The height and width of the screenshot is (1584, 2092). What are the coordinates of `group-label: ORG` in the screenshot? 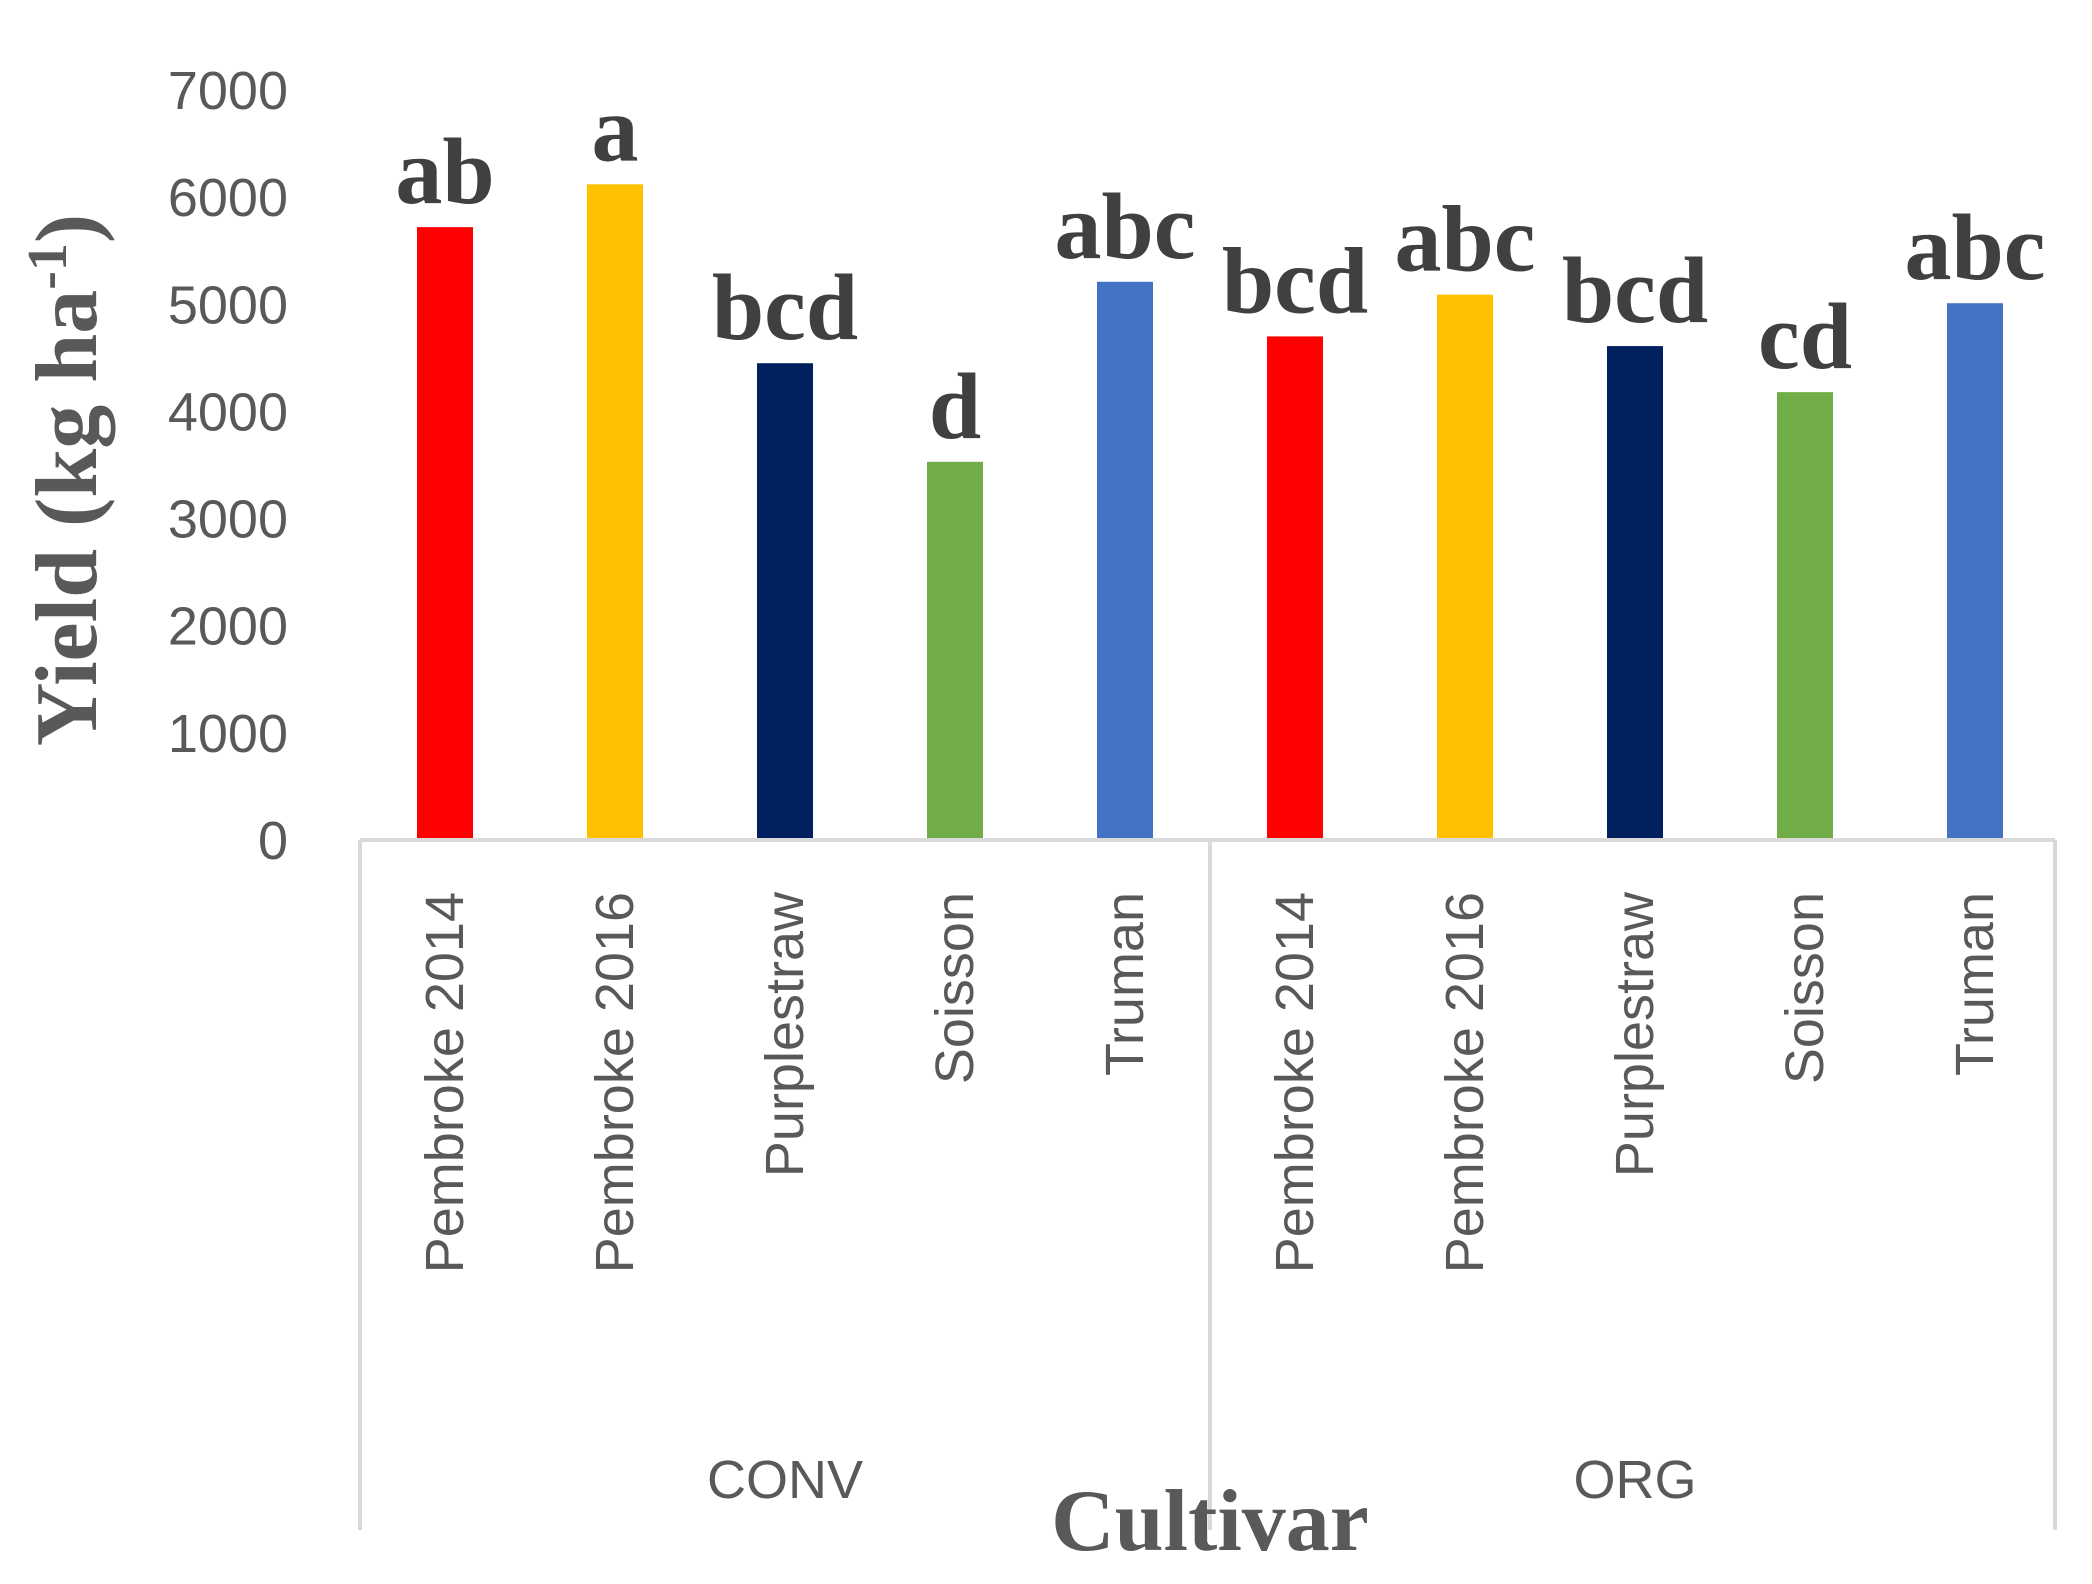 It's located at (1634, 1480).